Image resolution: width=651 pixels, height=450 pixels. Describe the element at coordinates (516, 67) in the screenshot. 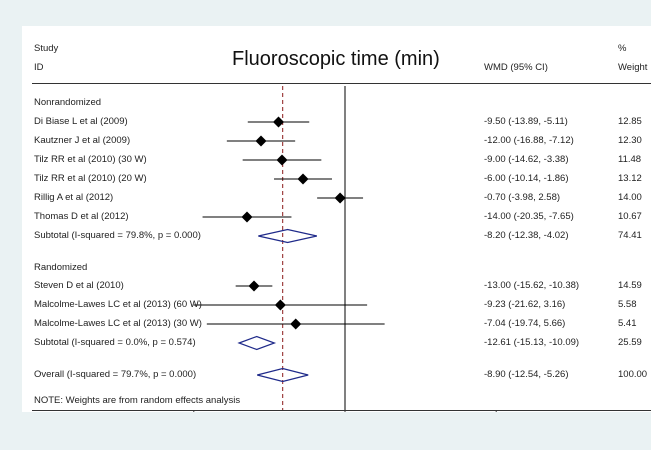

I see `wmd-header: WMD (95% CI)` at that location.